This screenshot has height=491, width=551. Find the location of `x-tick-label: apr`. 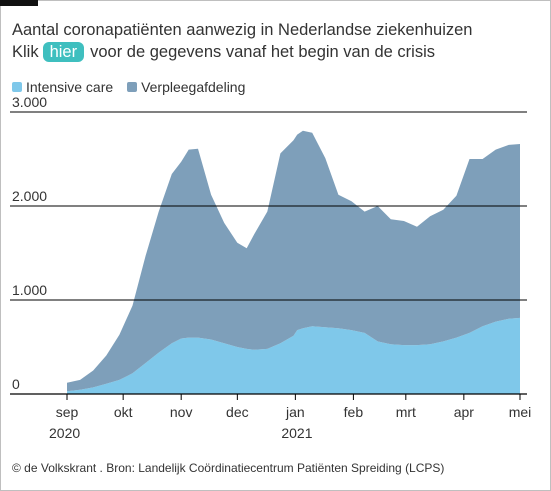

x-tick-label: apr is located at coordinates (464, 412).